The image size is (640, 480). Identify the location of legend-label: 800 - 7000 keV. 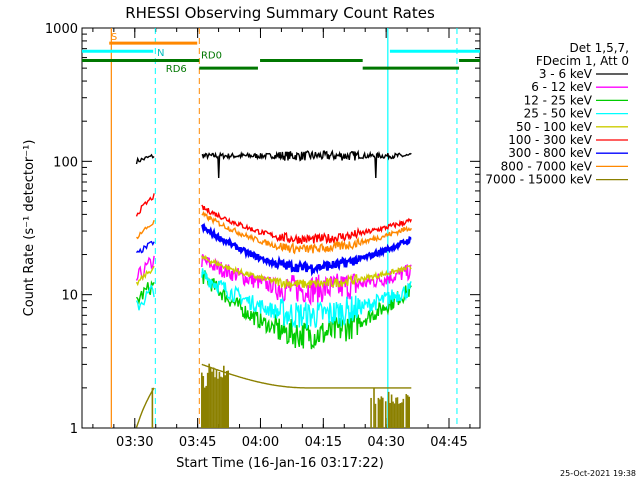
(547, 166).